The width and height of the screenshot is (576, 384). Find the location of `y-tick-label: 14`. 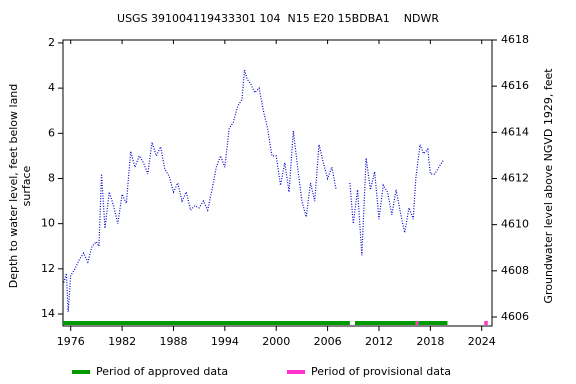

y-tick-label: 14 is located at coordinates (48, 313).